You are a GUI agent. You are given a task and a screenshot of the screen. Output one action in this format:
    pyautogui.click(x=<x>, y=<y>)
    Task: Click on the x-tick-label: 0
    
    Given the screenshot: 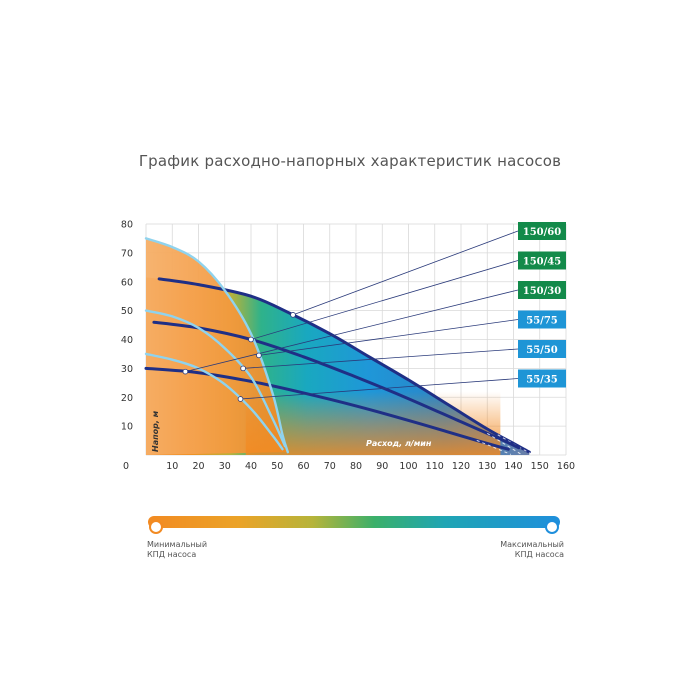 What is the action you would take?
    pyautogui.click(x=126, y=466)
    